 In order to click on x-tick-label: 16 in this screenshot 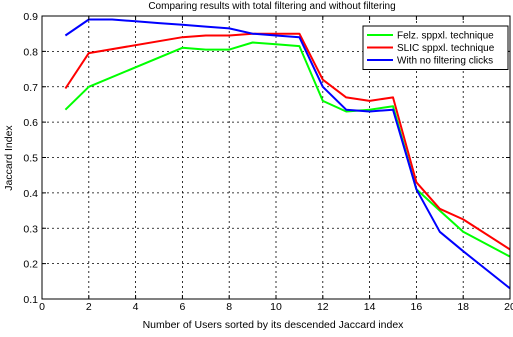, I will do `click(417, 307)`.